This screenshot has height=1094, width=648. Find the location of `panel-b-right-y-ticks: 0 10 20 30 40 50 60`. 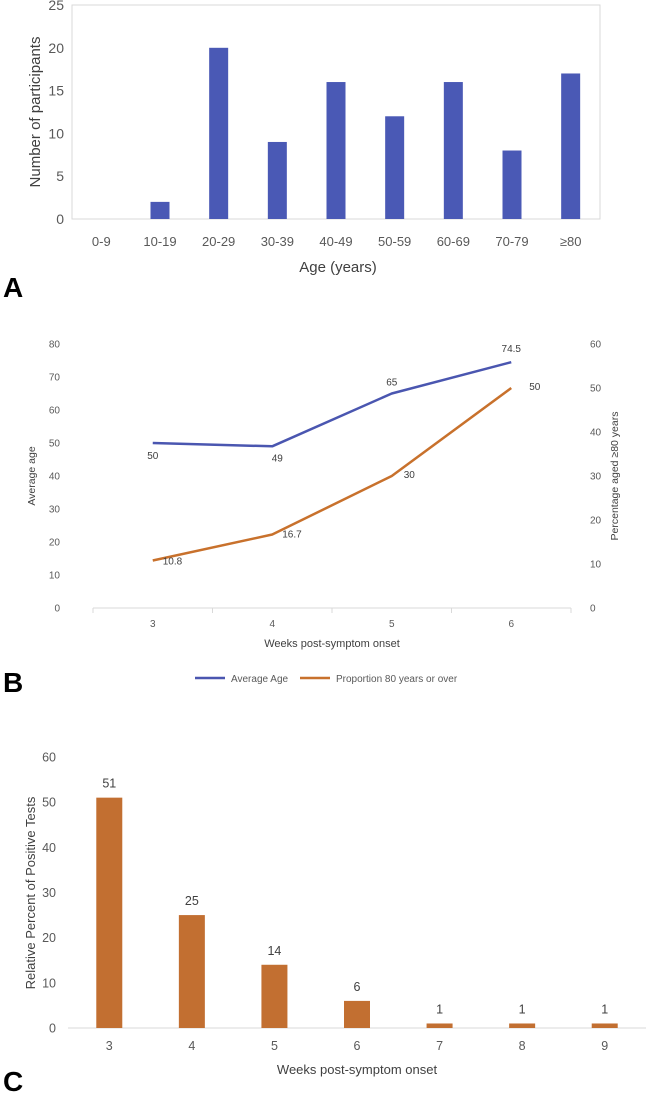

panel-b-right-y-ticks: 0 10 20 30 40 50 60 is located at coordinates (596, 477).